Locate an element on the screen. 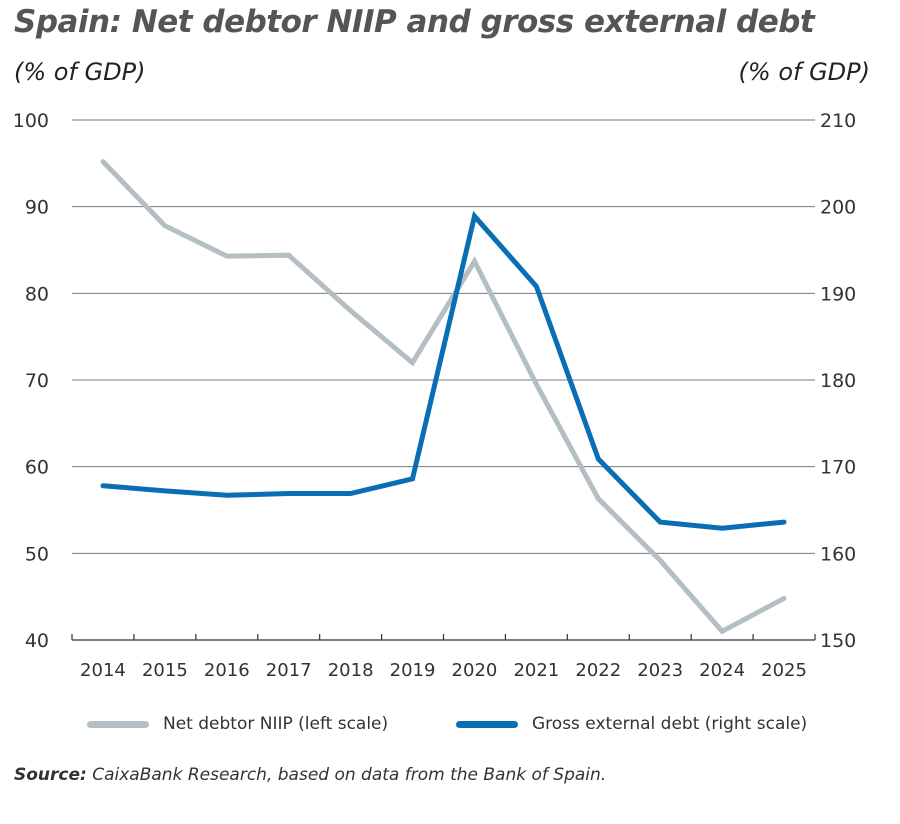  right-tick-label: 200 is located at coordinates (838, 208).